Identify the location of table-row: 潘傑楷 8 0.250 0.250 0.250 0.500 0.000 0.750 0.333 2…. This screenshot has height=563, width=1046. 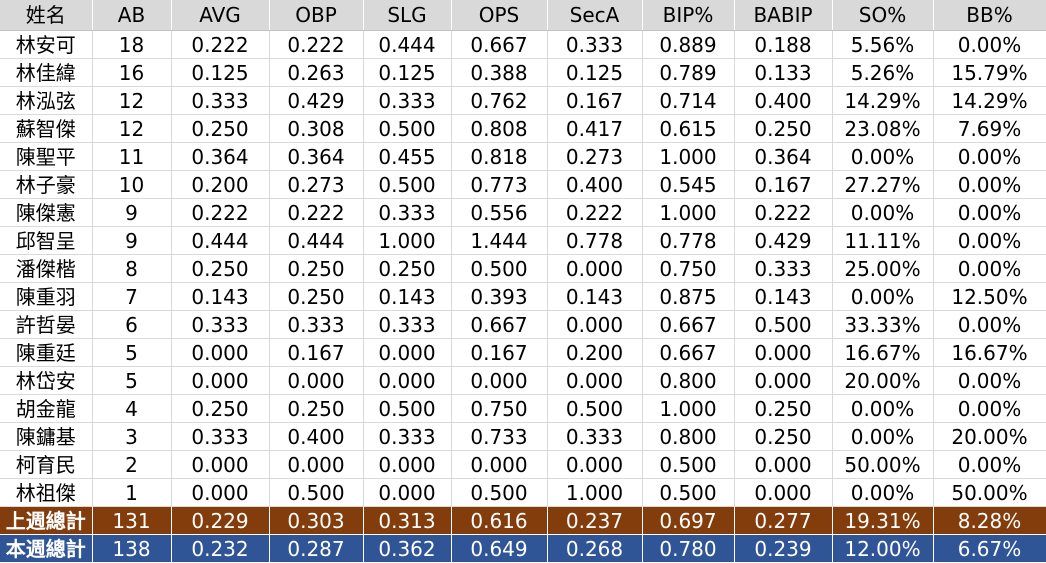
(523, 268).